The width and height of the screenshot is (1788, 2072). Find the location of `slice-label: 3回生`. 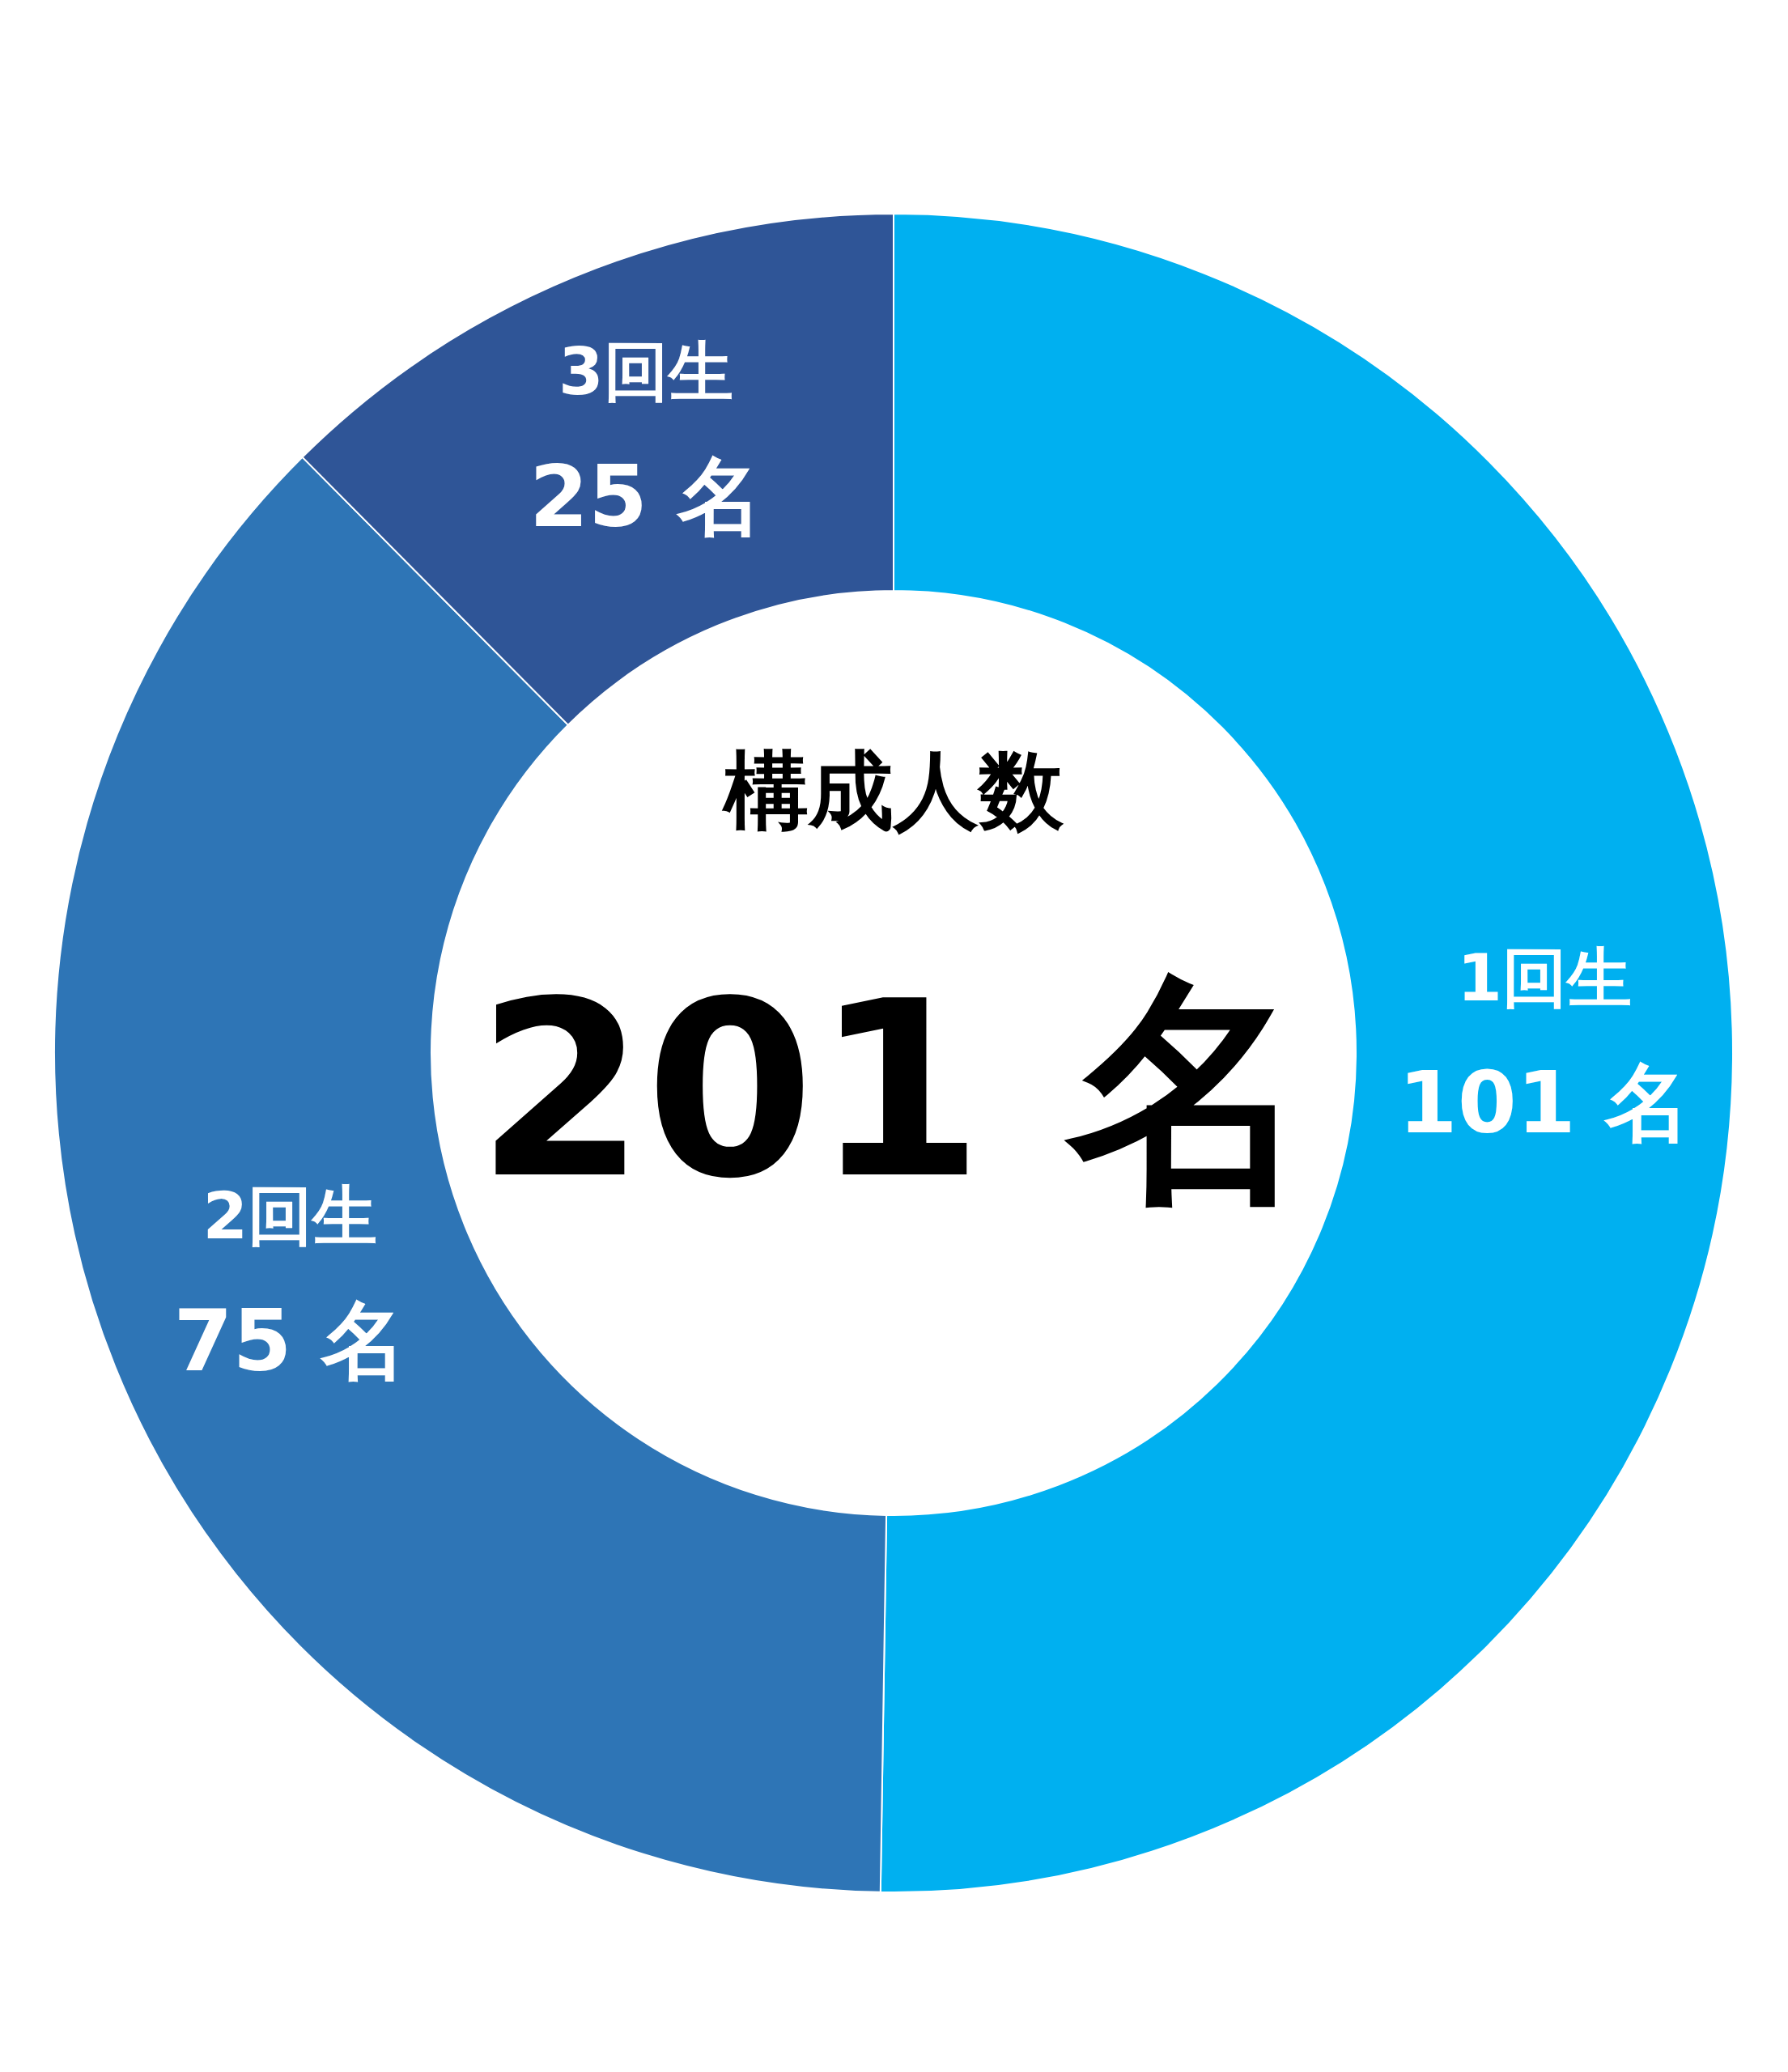

slice-label: 3回生 is located at coordinates (645, 371).